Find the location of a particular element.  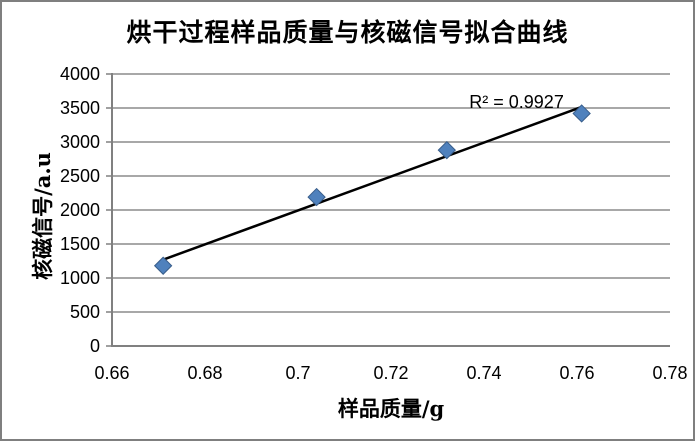

y-tick-label: 1000 is located at coordinates (80, 278).